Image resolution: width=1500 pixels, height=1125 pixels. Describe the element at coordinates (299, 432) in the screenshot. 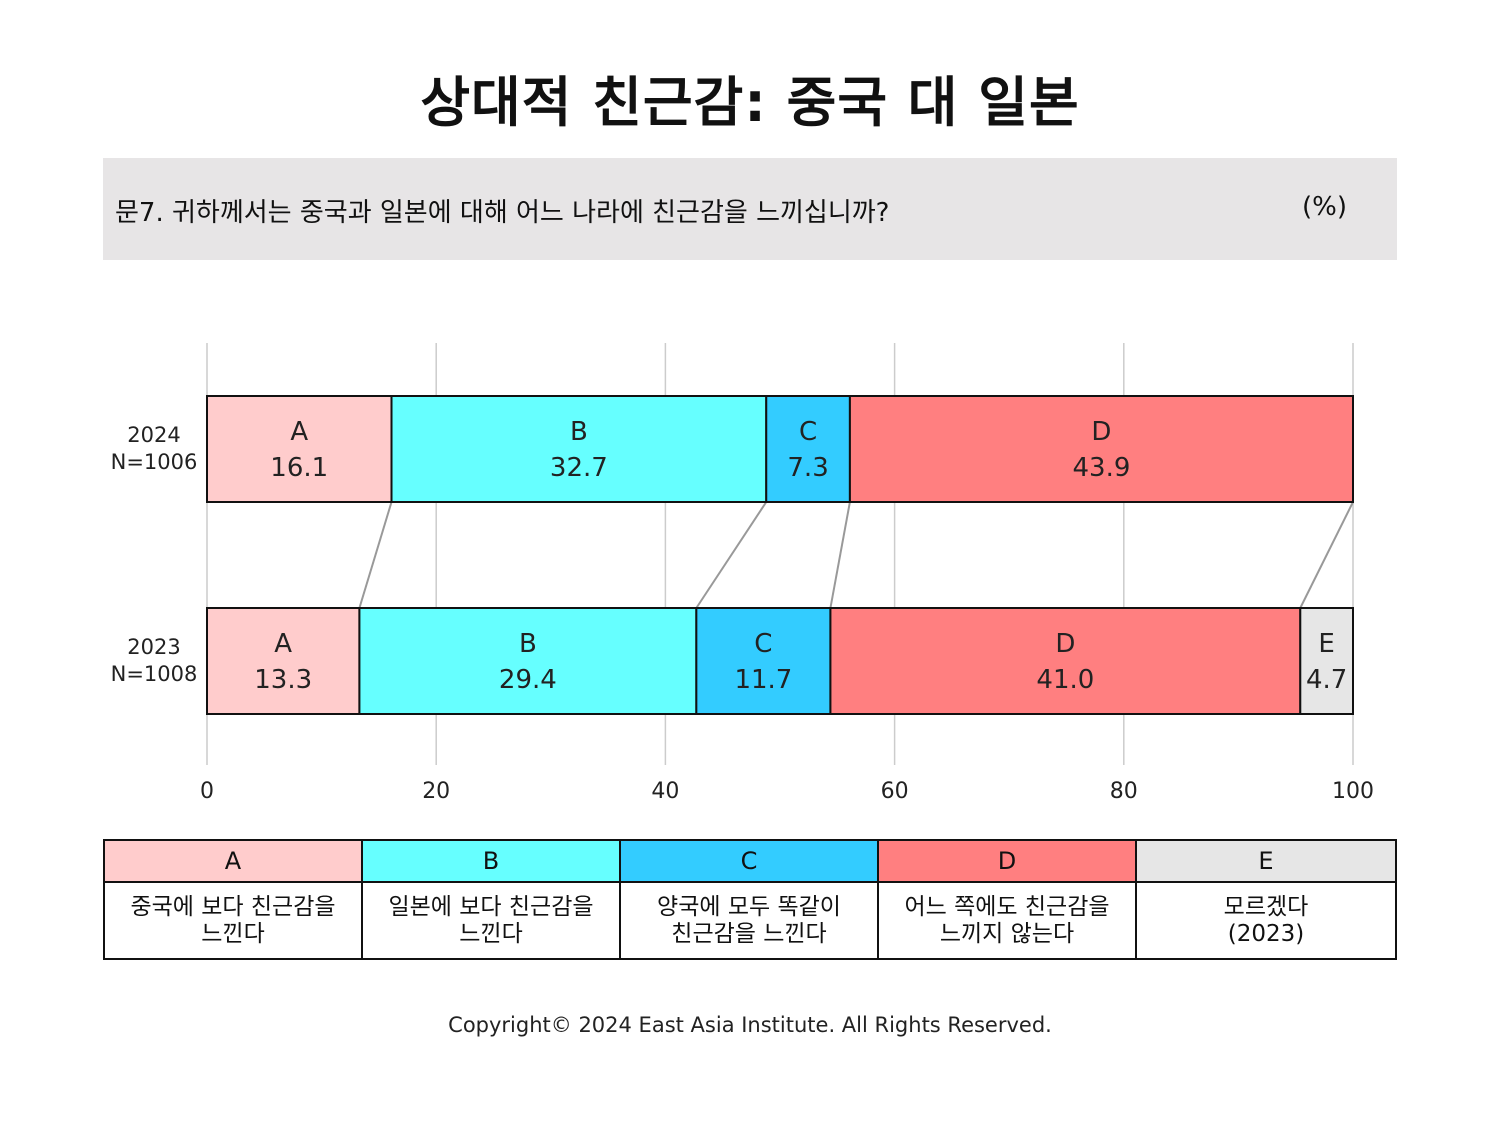

I see `bar-key-label-2024-A: A` at that location.